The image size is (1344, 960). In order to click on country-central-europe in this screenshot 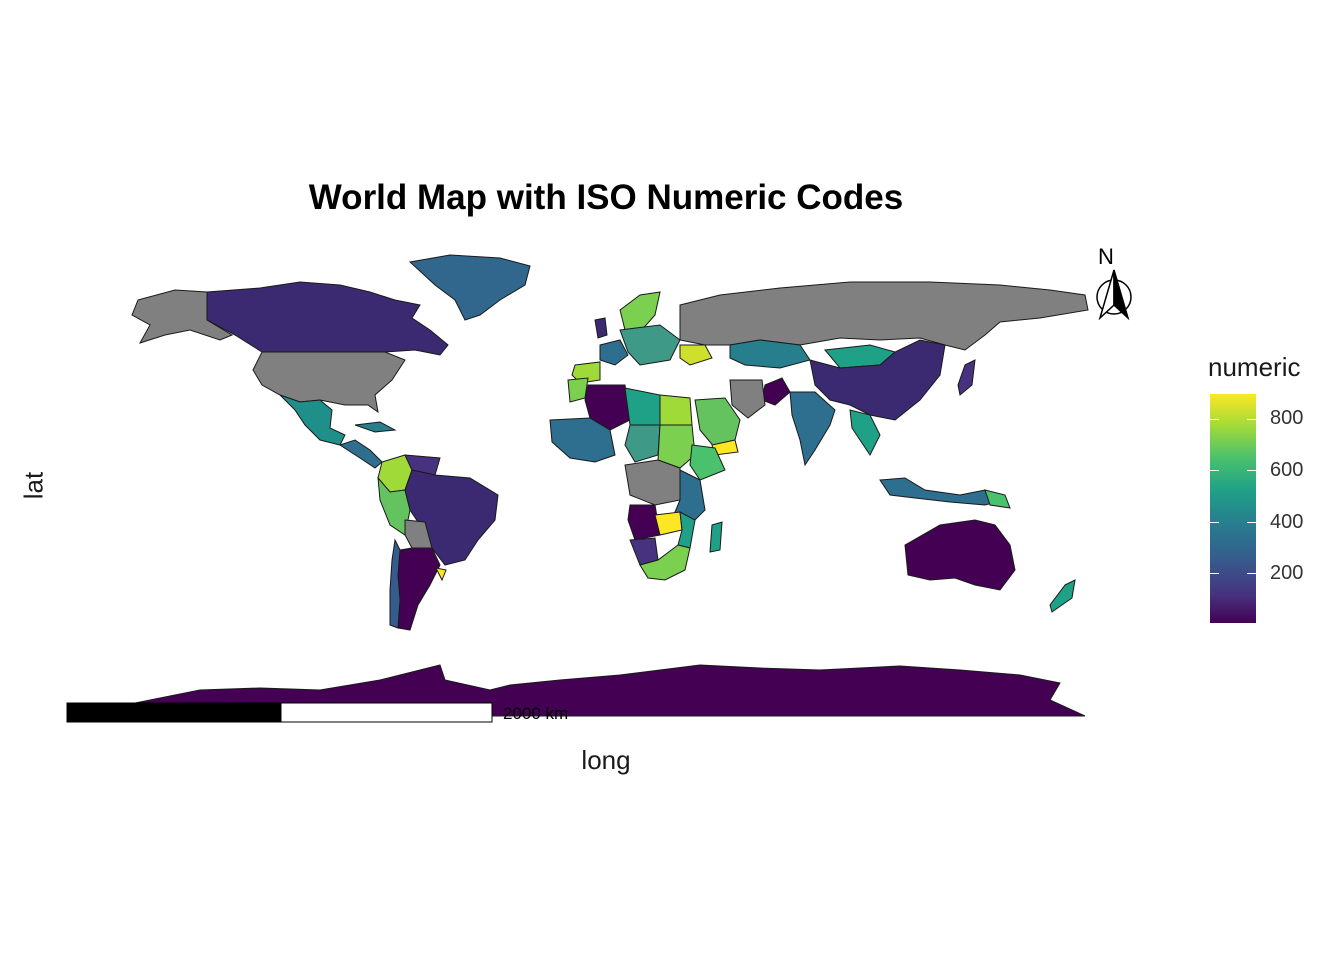, I will do `click(650, 345)`.